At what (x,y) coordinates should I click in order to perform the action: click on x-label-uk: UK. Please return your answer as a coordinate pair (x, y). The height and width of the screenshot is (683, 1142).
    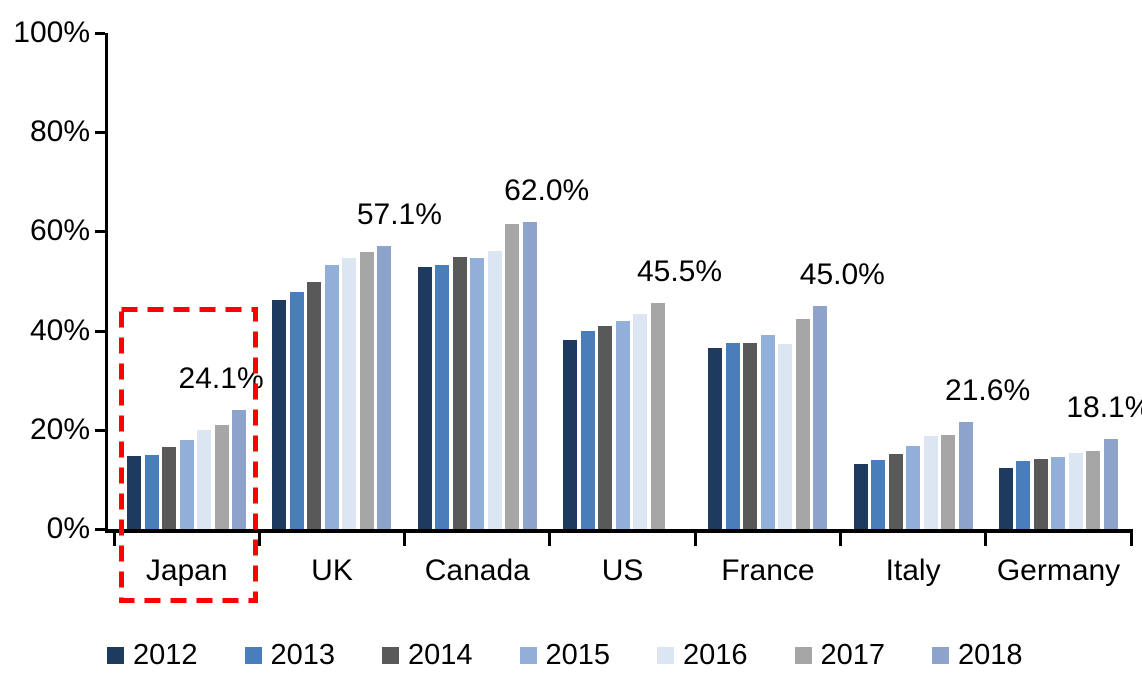
    Looking at the image, I should click on (332, 570).